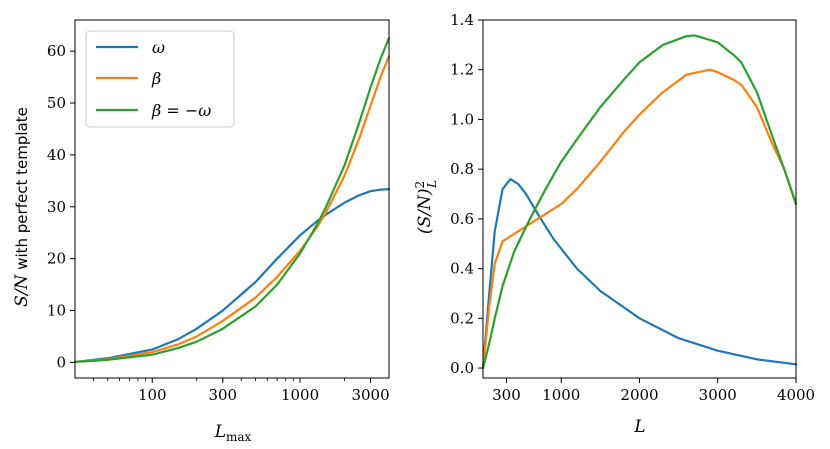 The width and height of the screenshot is (830, 449). Describe the element at coordinates (639, 427) in the screenshot. I see `right-x-axis-label: L` at that location.